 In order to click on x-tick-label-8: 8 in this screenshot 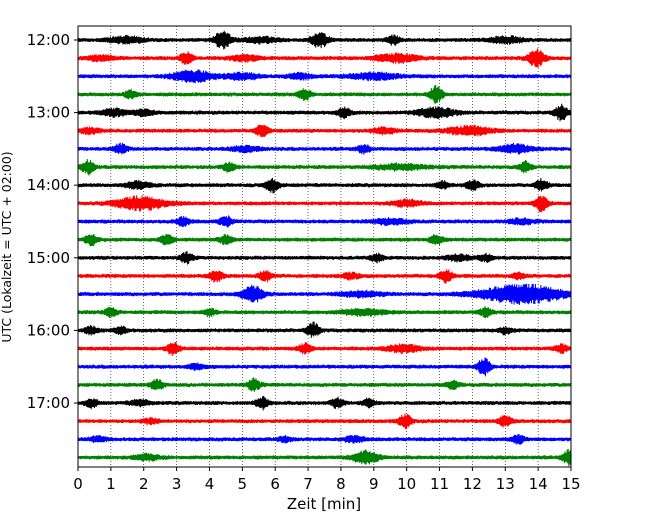, I will do `click(341, 484)`.